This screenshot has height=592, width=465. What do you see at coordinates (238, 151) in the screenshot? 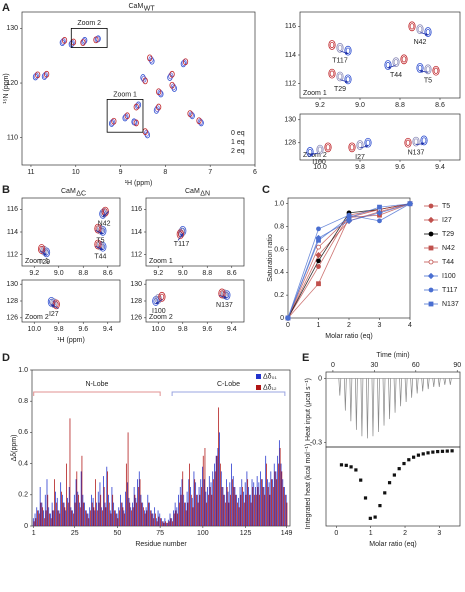
I see `legend-label: 2 eq` at bounding box center [238, 151].